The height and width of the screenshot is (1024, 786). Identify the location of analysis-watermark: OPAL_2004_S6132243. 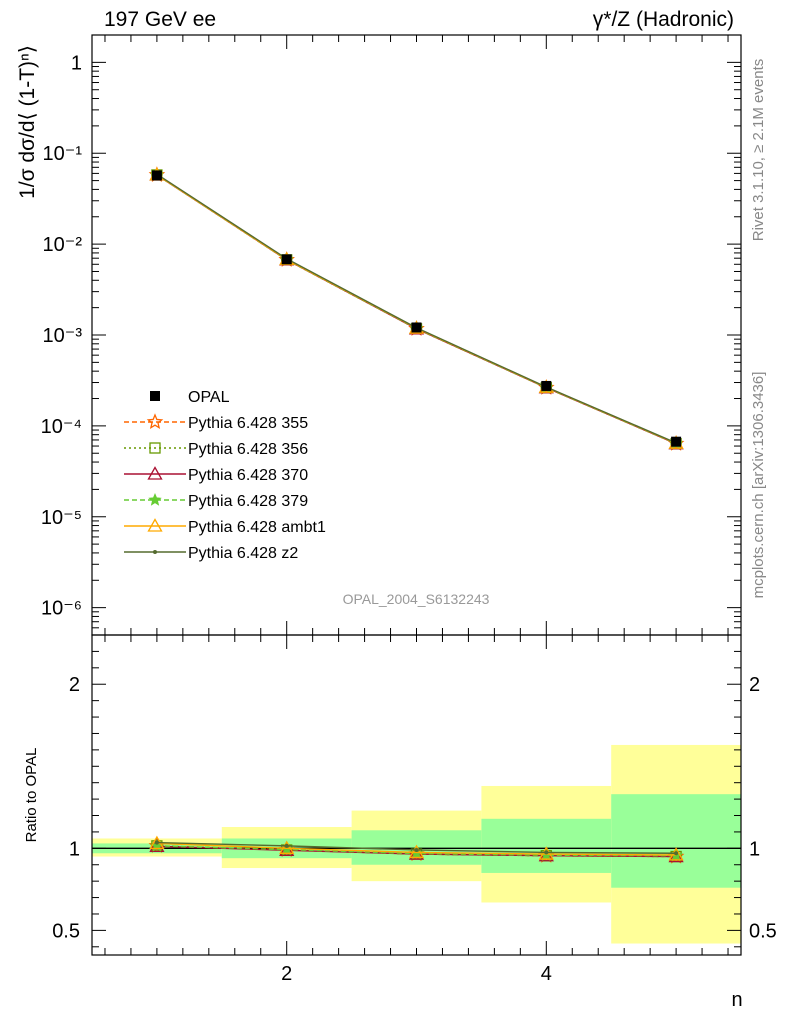
(416, 599).